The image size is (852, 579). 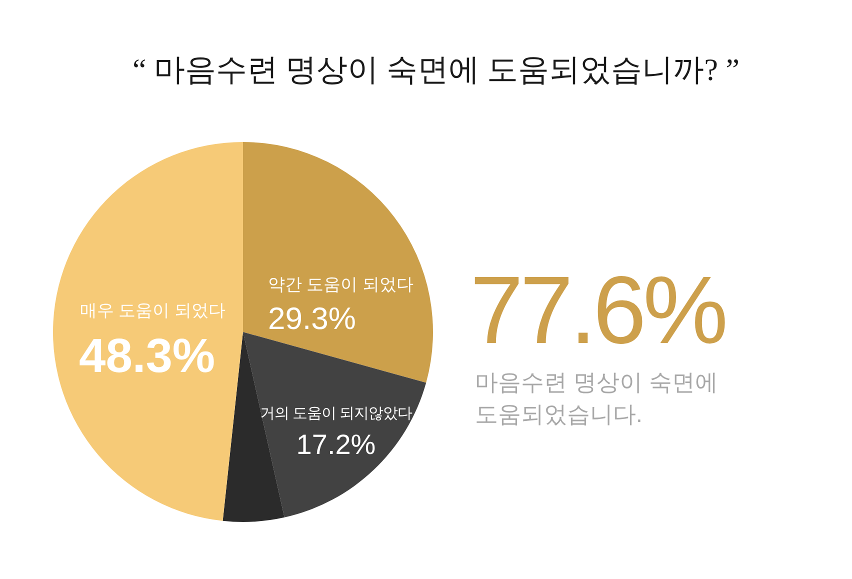 What do you see at coordinates (336, 413) in the screenshot?
I see `slice-label: 거의 도움이 되지않았다` at bounding box center [336, 413].